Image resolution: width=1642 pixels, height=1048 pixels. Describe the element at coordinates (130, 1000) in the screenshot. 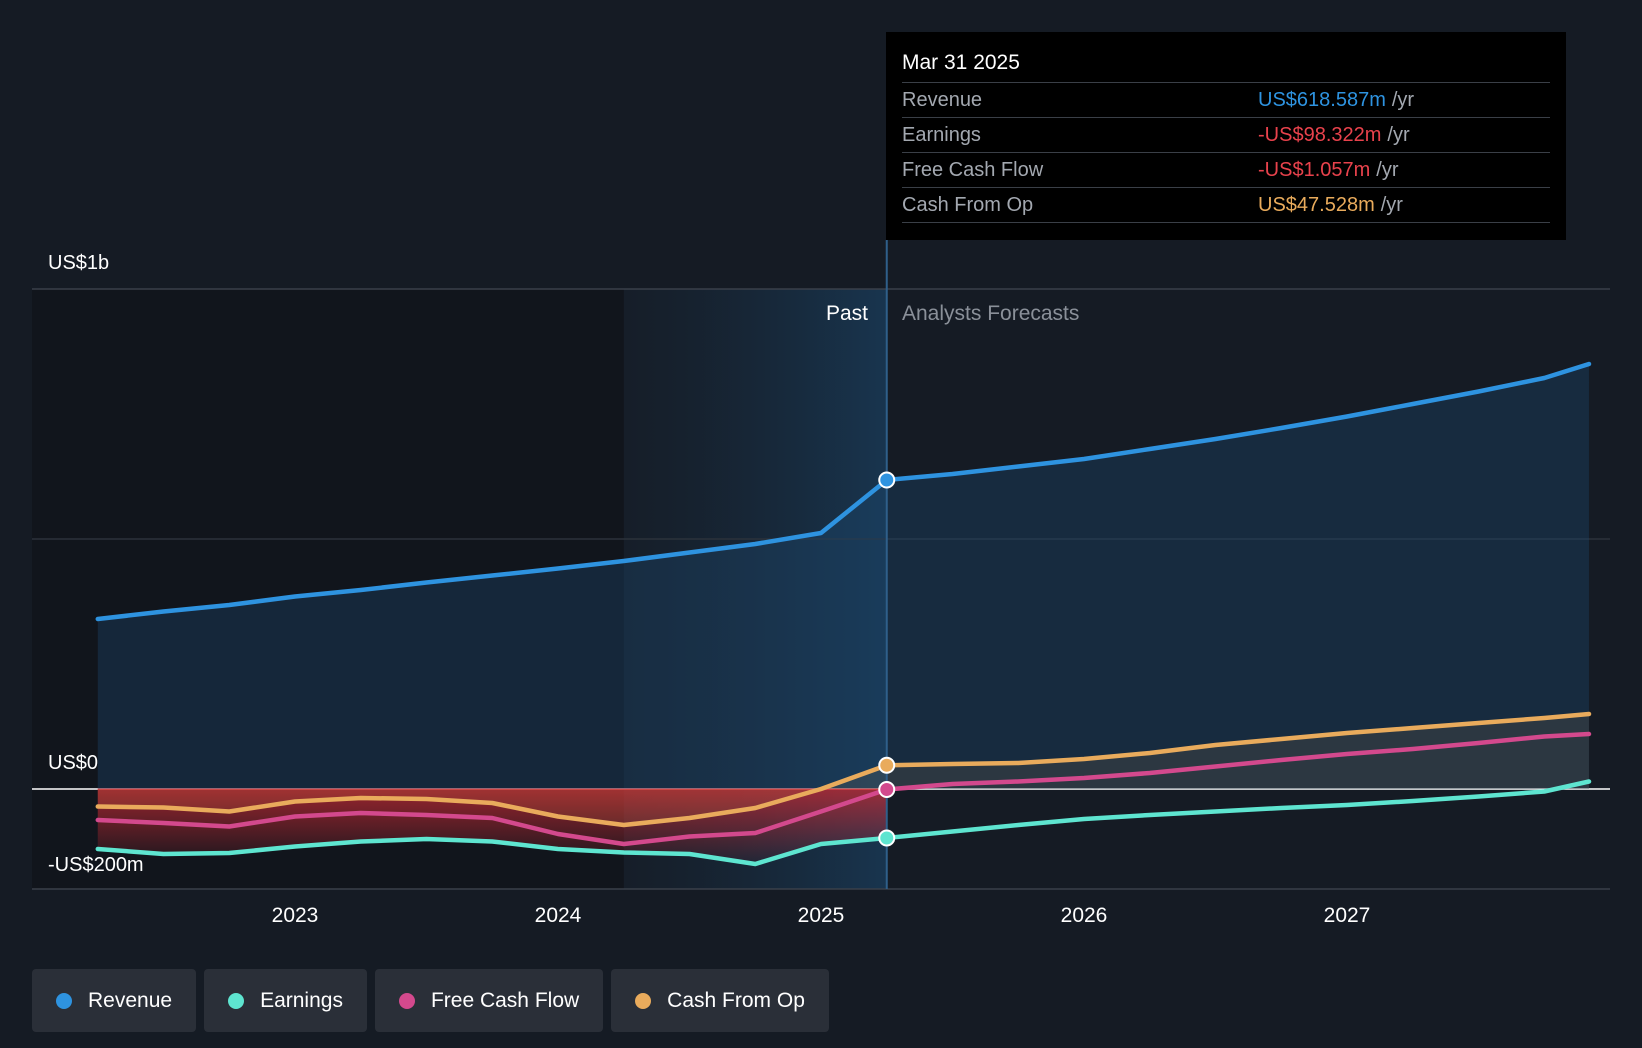

I see `legend-label: Revenue` at that location.